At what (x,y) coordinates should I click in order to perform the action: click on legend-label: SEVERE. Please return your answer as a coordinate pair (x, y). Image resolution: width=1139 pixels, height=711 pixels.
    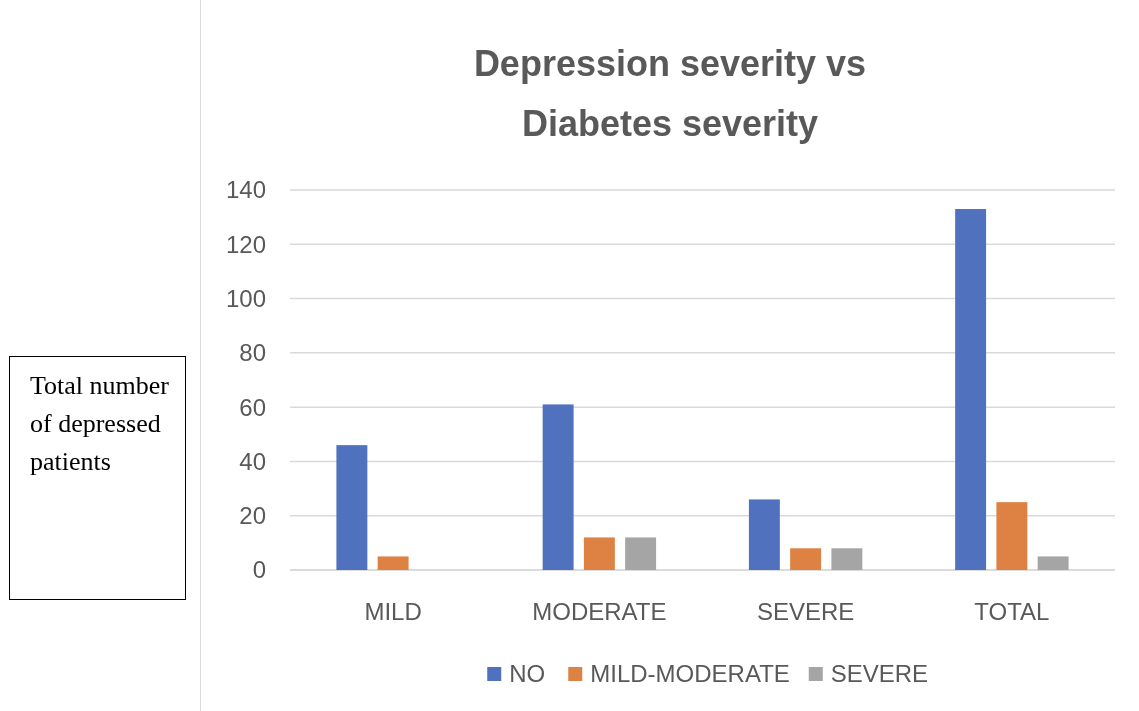
    Looking at the image, I should click on (879, 674).